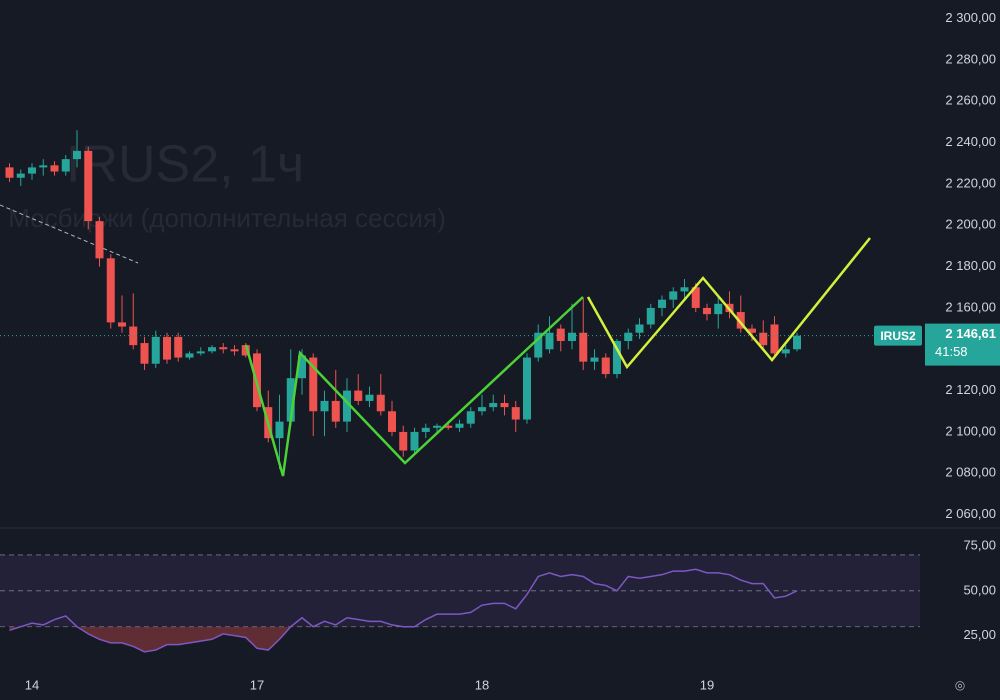 The width and height of the screenshot is (1000, 700). What do you see at coordinates (403, 639) in the screenshot?
I see `oversold-fill` at bounding box center [403, 639].